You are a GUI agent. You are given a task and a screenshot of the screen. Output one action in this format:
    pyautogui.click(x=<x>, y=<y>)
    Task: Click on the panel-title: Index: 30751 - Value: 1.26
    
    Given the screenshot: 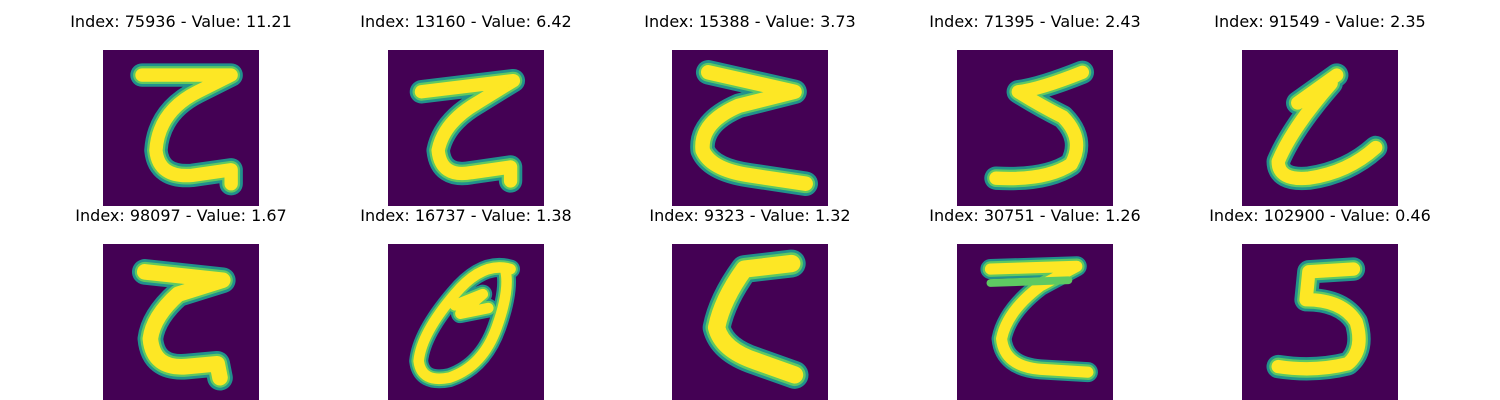 What is the action you would take?
    pyautogui.click(x=1035, y=215)
    